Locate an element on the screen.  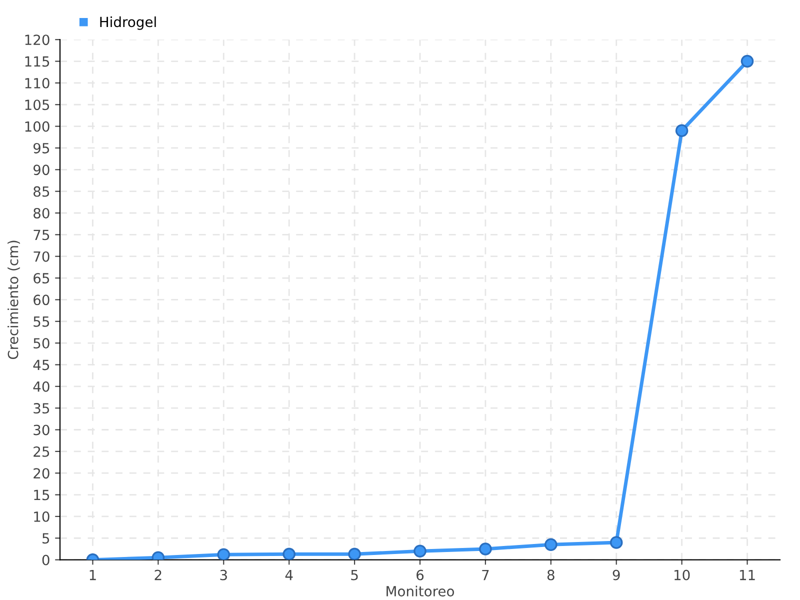
x-tick-label: 4 is located at coordinates (289, 575).